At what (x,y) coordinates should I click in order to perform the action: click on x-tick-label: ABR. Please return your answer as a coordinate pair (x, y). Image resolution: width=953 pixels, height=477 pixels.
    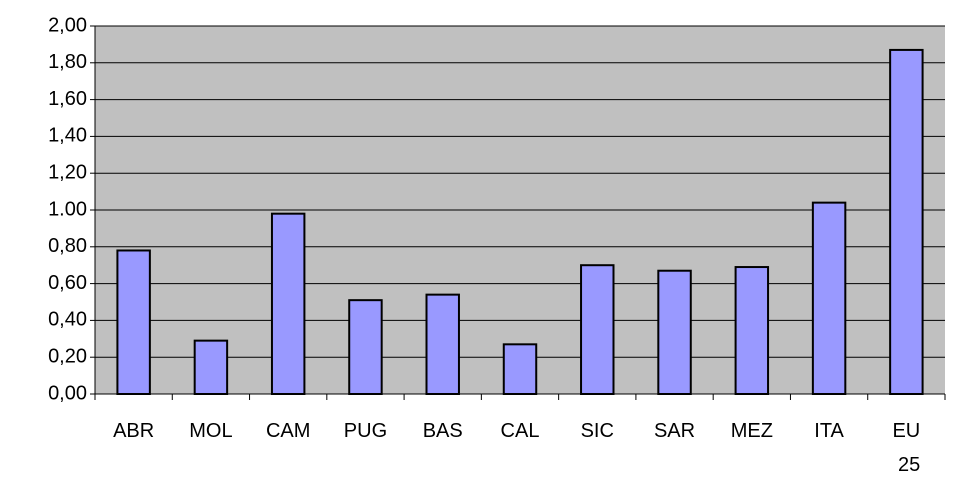
    Looking at the image, I should click on (133, 431).